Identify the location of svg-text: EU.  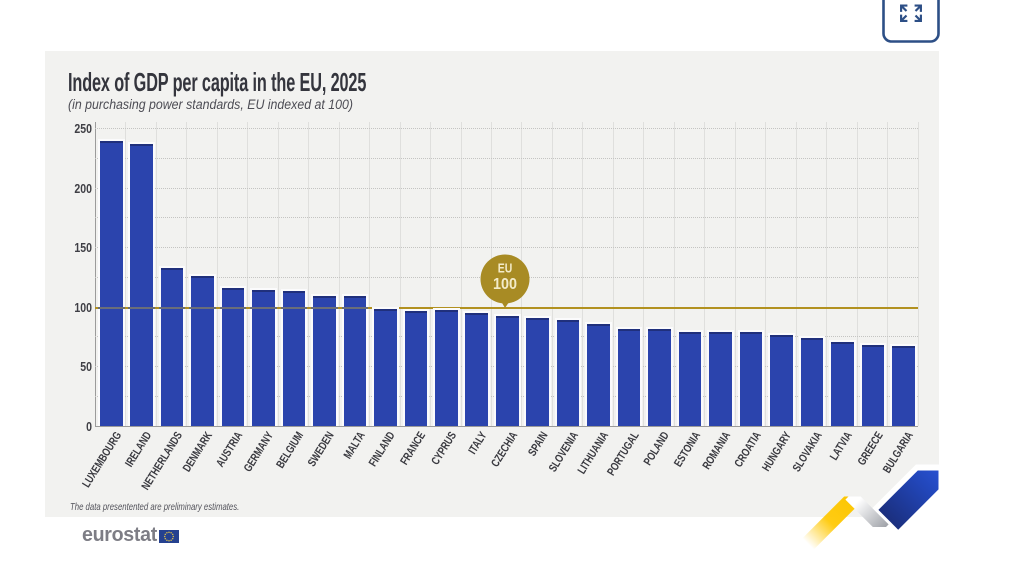
(505, 269).